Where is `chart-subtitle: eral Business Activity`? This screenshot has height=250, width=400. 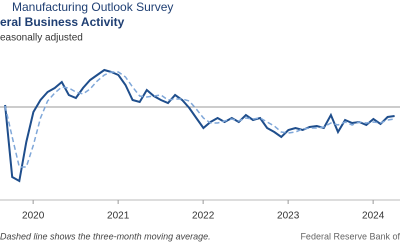 chart-subtitle: eral Business Activity is located at coordinates (62, 22).